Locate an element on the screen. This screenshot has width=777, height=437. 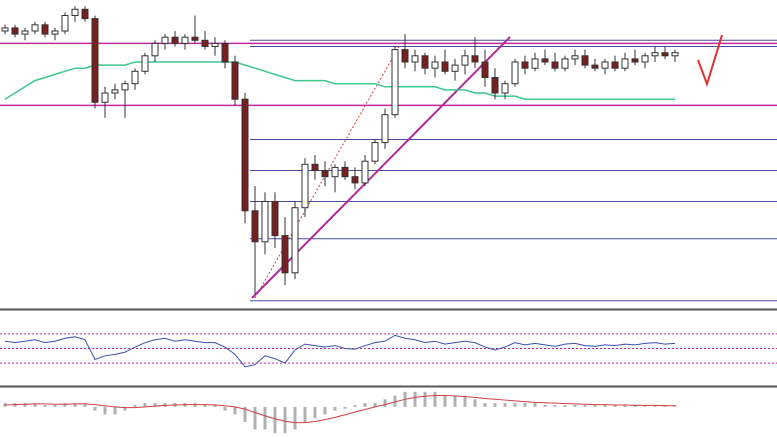
macd-panel is located at coordinates (340, 412).